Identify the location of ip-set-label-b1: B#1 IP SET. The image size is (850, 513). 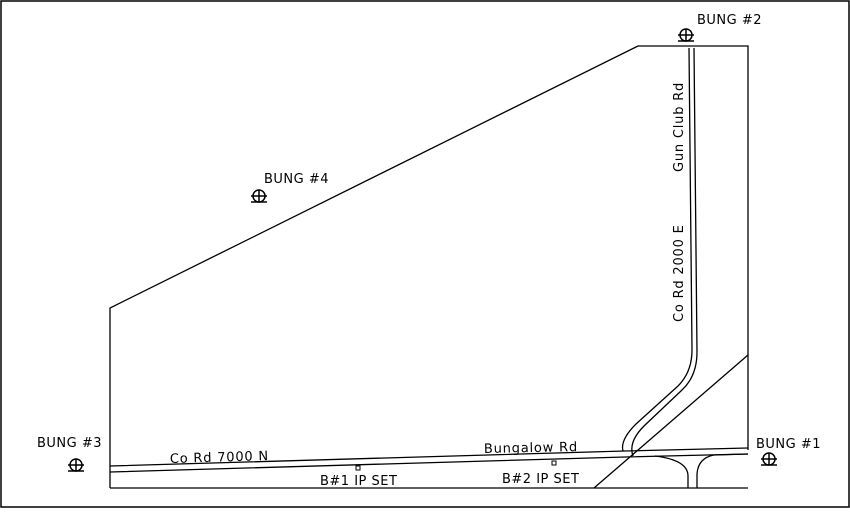
(358, 481).